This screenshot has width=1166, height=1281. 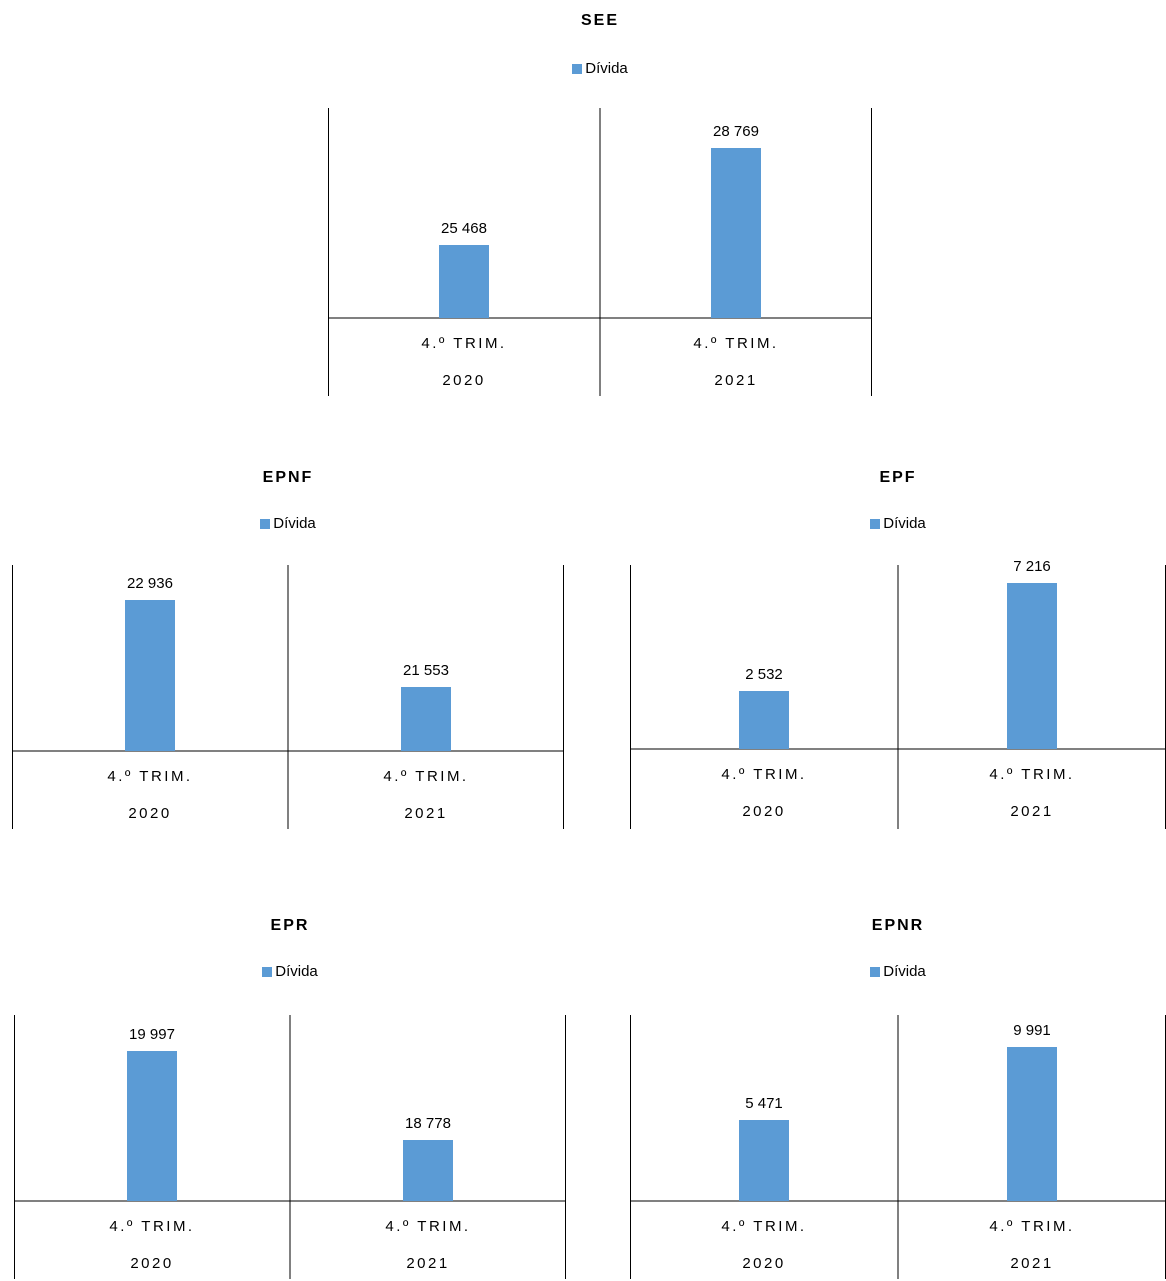 What do you see at coordinates (764, 1103) in the screenshot?
I see `data-label: 5 471` at bounding box center [764, 1103].